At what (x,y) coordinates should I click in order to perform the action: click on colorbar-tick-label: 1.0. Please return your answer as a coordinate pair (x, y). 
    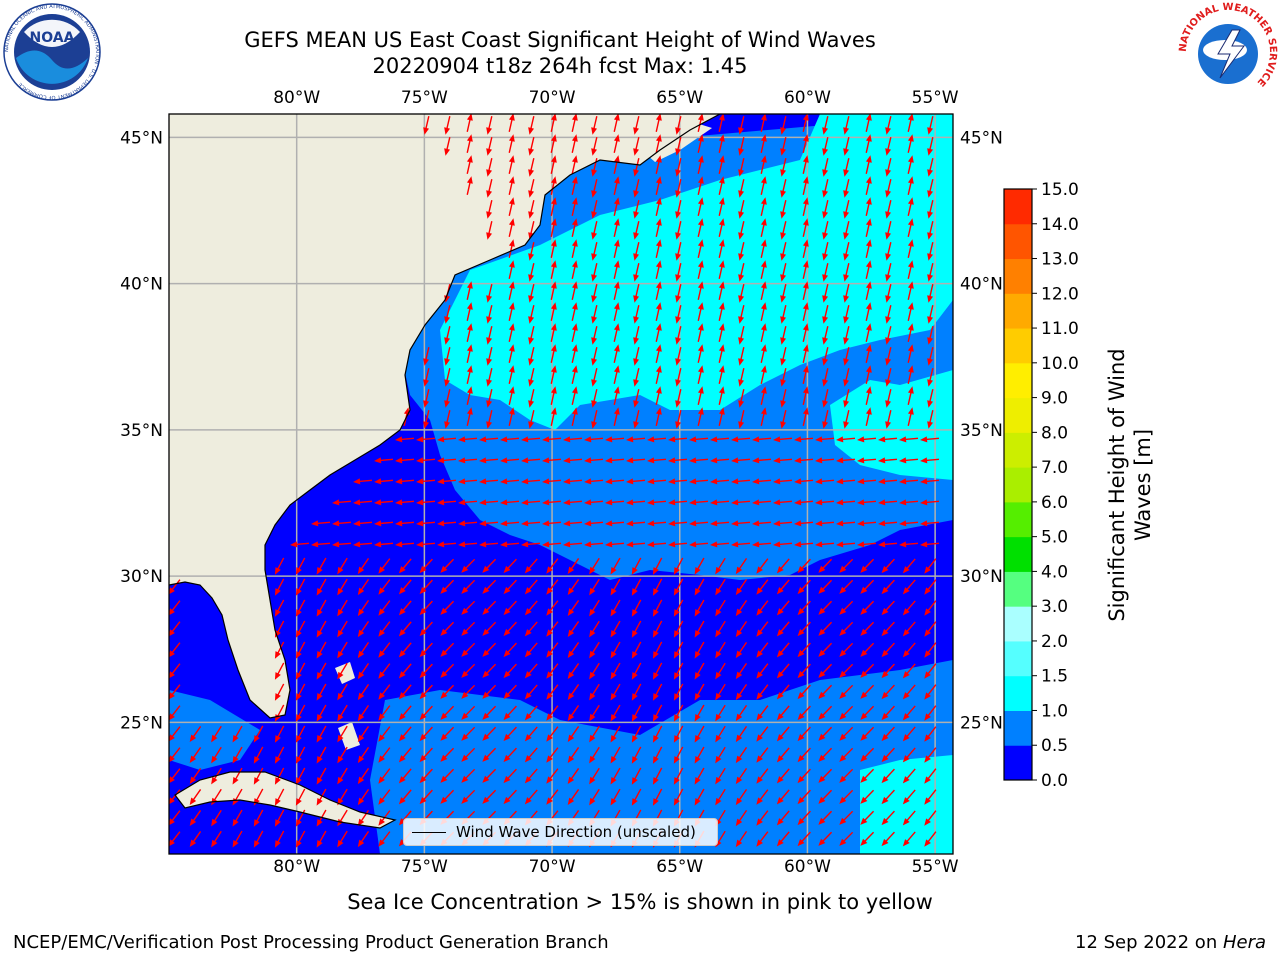
    Looking at the image, I should click on (1054, 711).